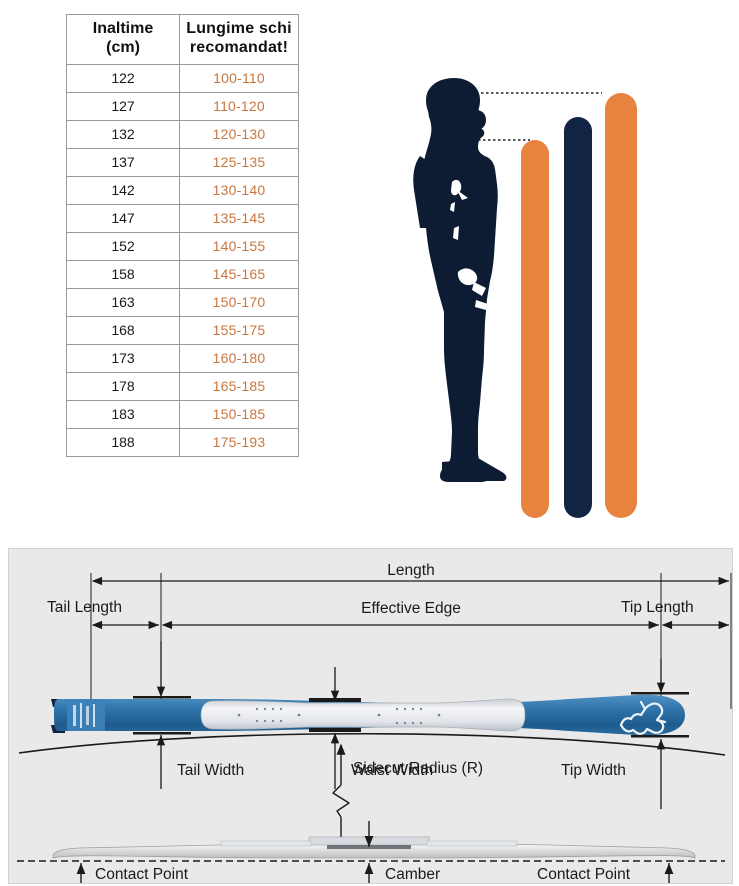 Image resolution: width=739 pixels, height=886 pixels. Describe the element at coordinates (469, 244) in the screenshot. I see `skier-jacket-details` at that location.